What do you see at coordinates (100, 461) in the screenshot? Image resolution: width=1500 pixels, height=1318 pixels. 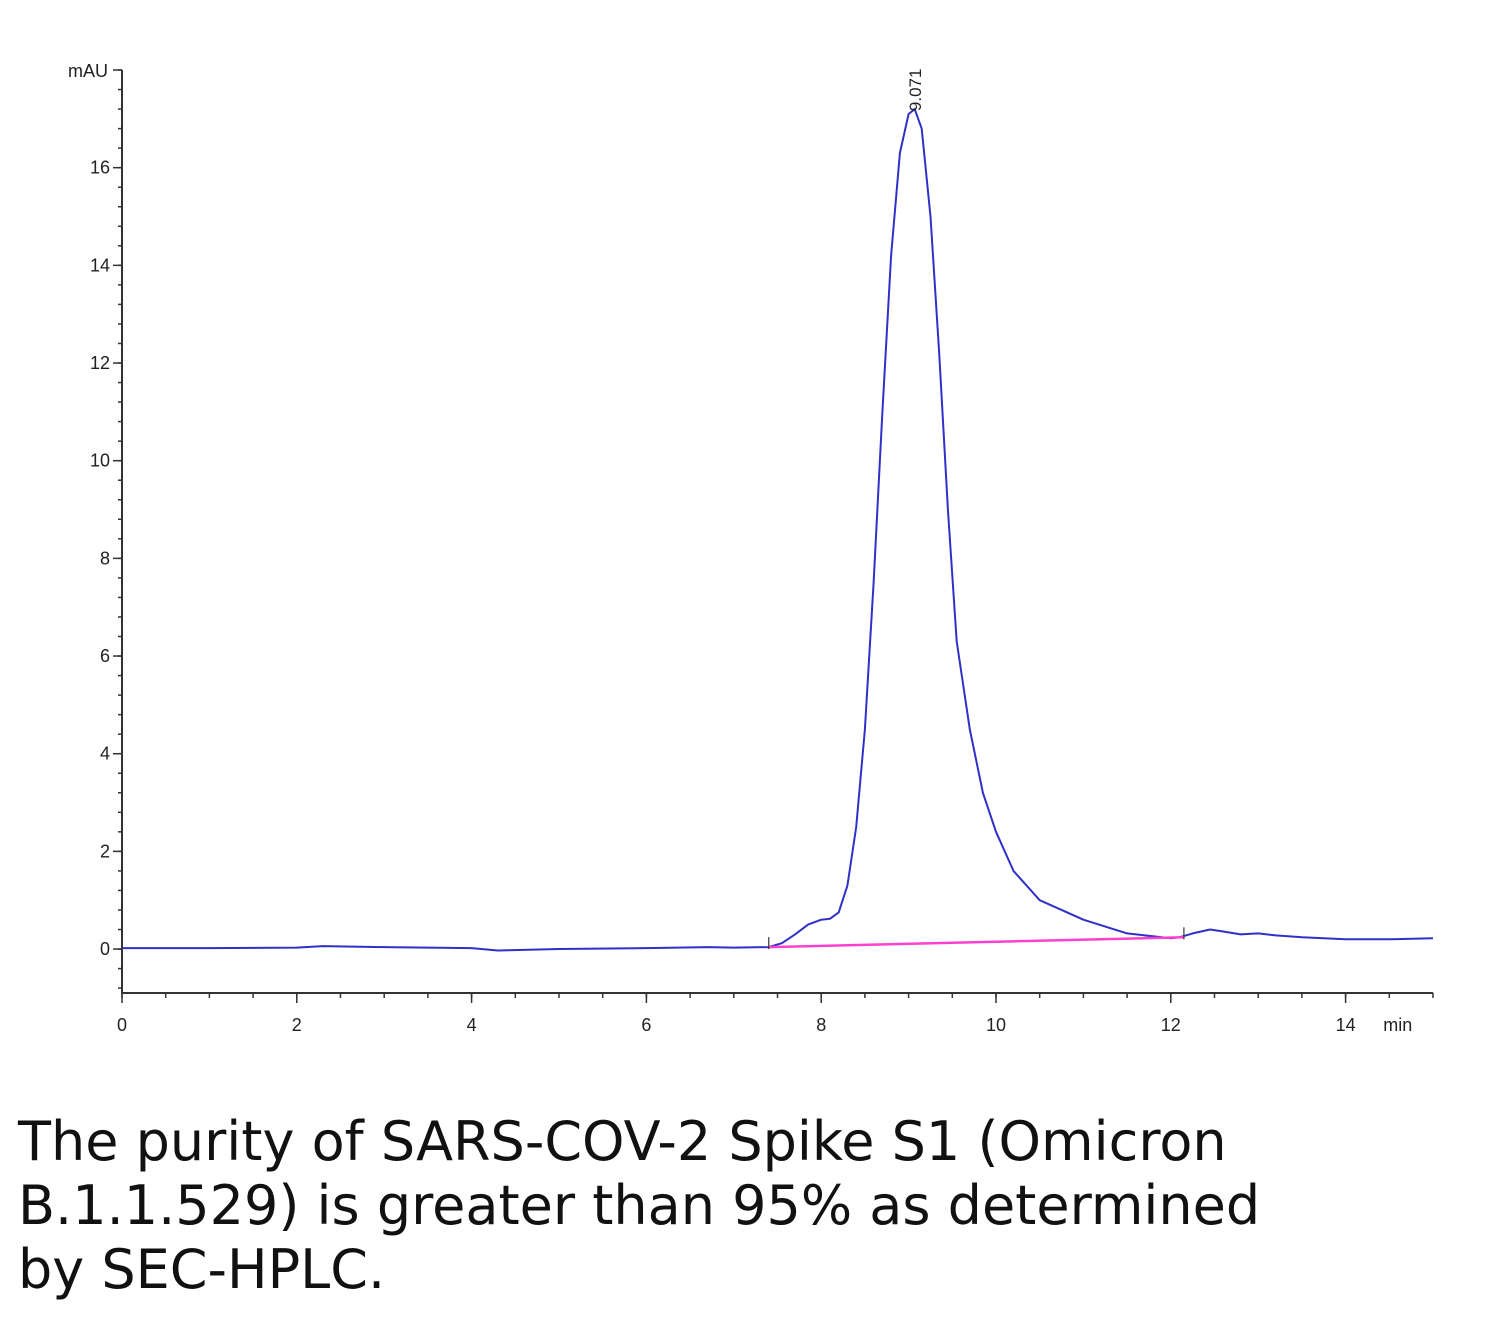 I see `y-tick-label: 10` at bounding box center [100, 461].